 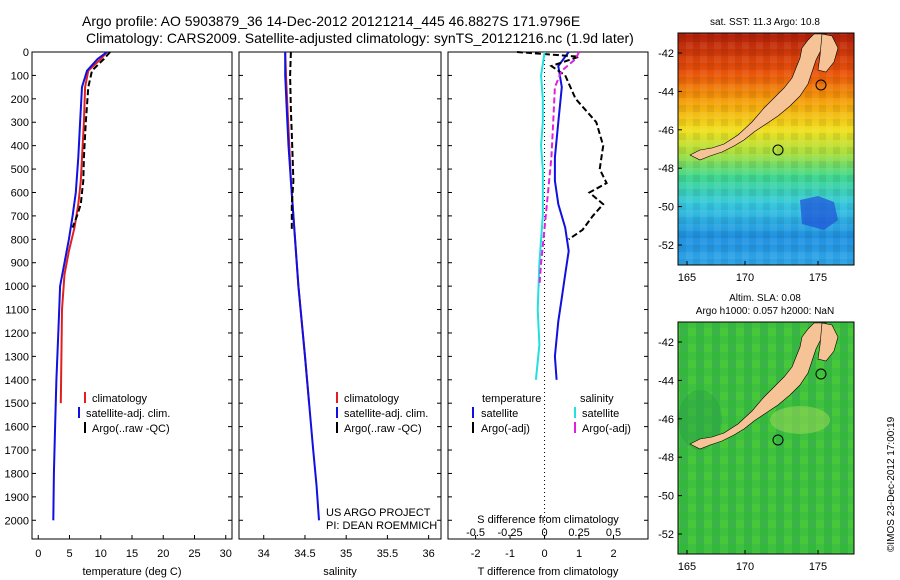 I want to click on lon-tick-label: 165, so click(x=687, y=278).